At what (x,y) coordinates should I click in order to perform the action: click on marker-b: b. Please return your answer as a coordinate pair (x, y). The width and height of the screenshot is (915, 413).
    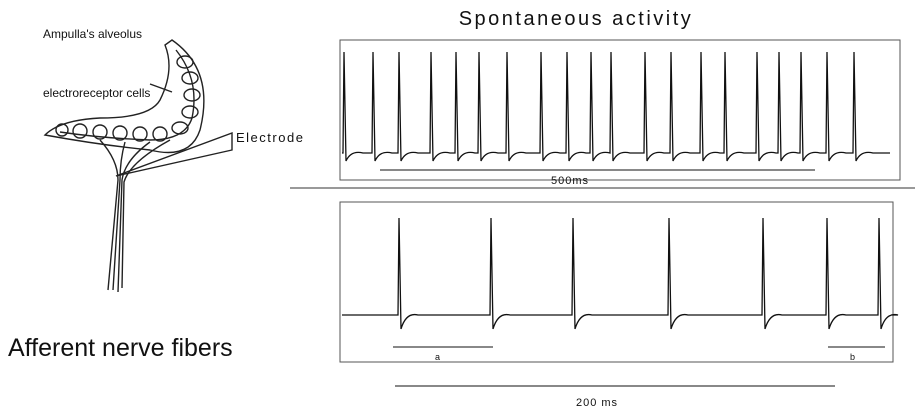
    Looking at the image, I should click on (852, 357).